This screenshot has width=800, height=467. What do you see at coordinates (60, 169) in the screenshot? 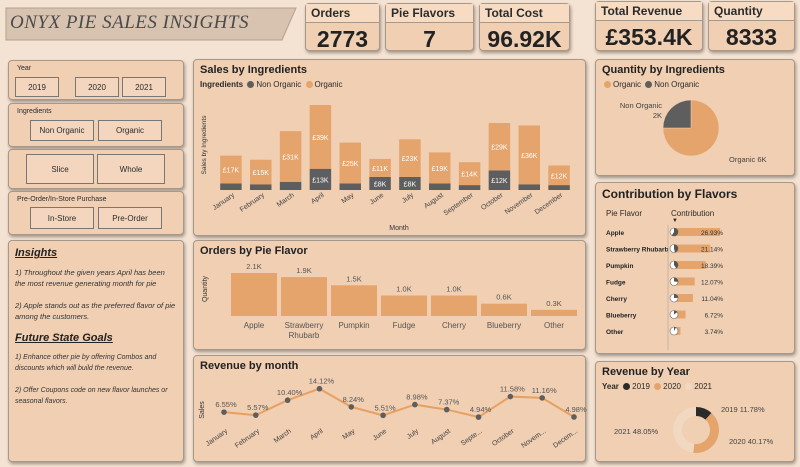
I see `slice-button: Slice` at bounding box center [60, 169].